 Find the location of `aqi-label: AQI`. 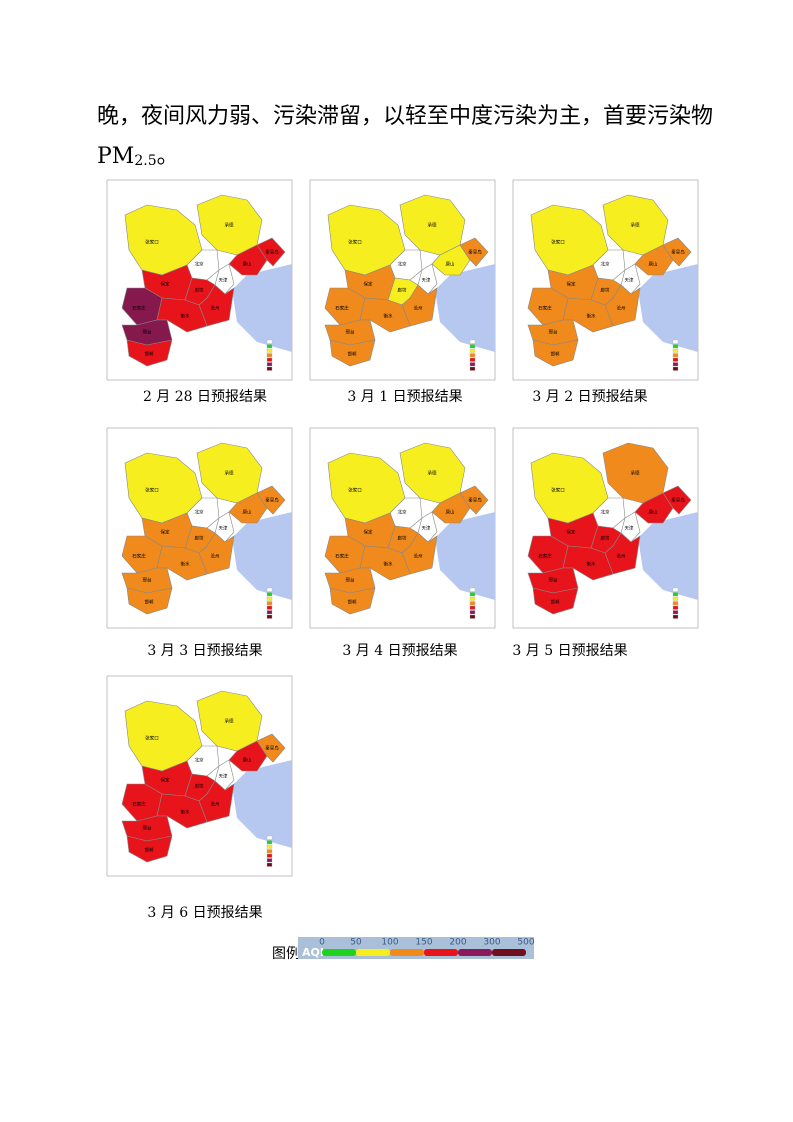

aqi-label: AQI is located at coordinates (313, 952).